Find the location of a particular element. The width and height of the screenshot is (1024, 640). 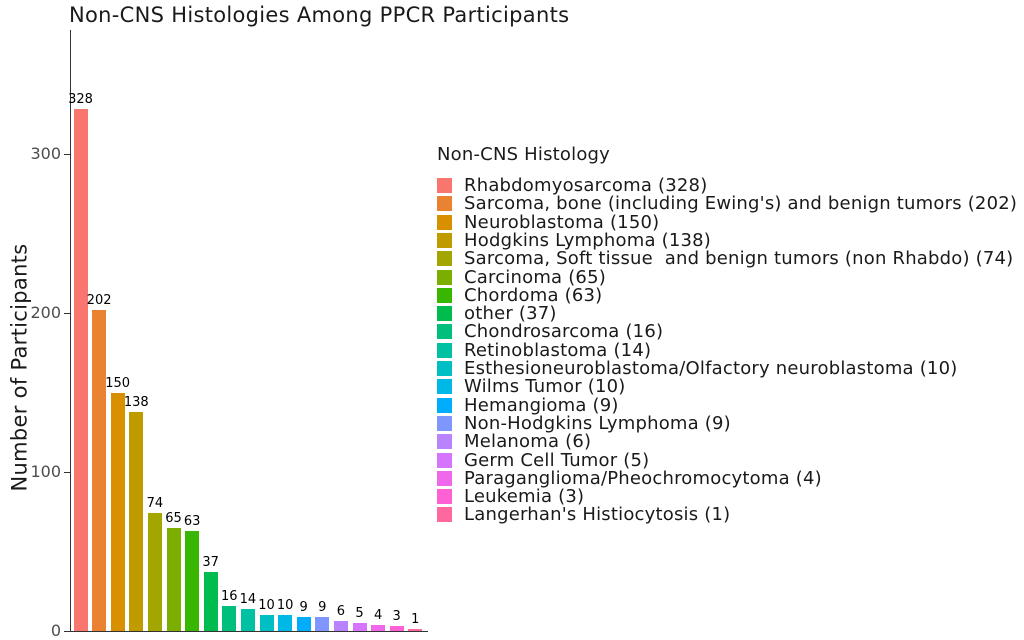

bar-value-label: 6 is located at coordinates (341, 612).